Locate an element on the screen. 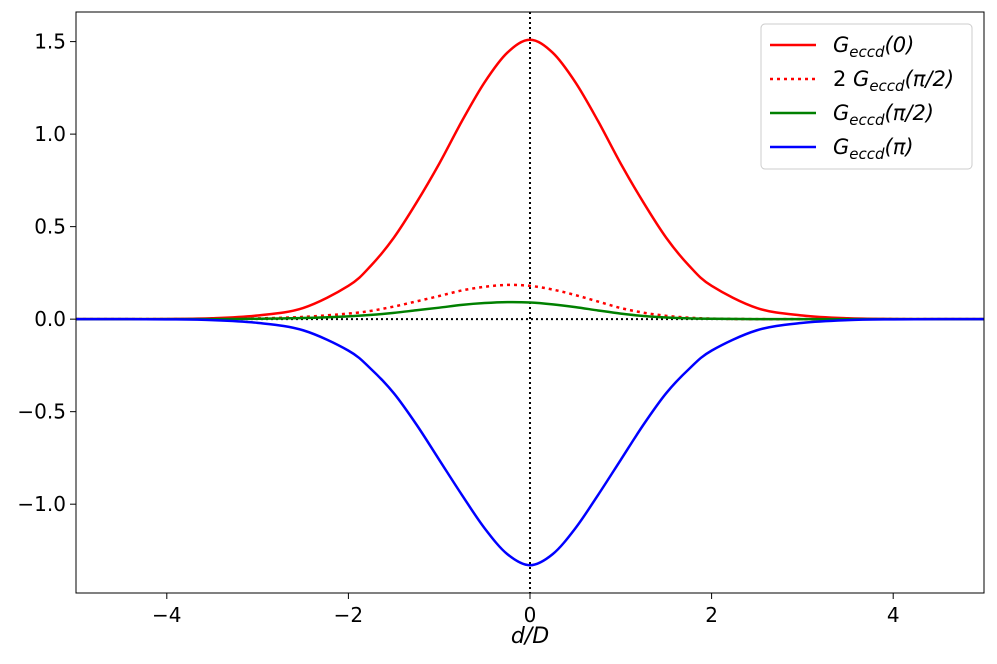  legend-entry: Geccd(π/2) is located at coordinates (883, 115).